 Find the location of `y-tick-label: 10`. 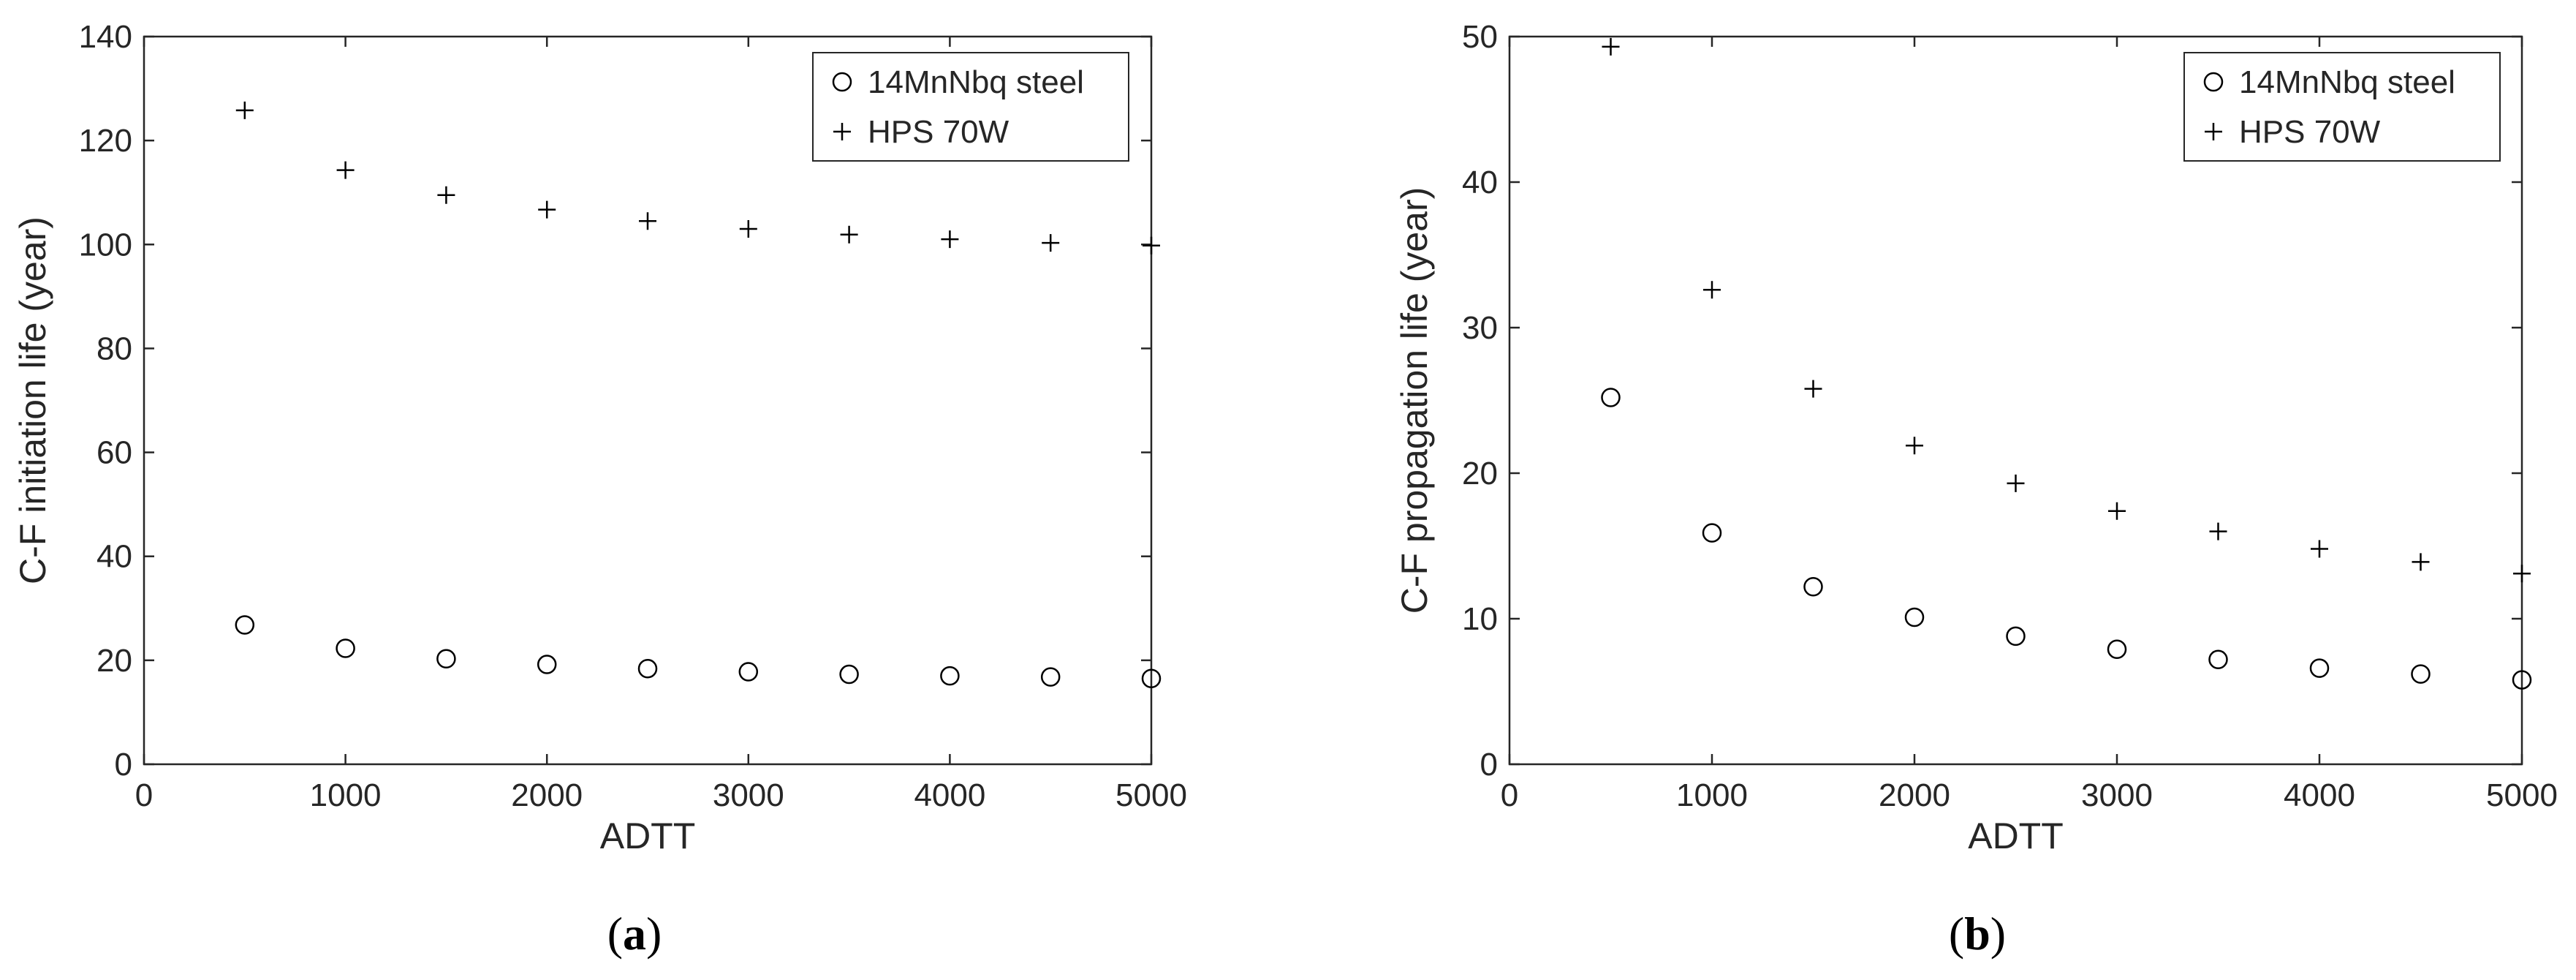

y-tick-label: 10 is located at coordinates (1480, 619).